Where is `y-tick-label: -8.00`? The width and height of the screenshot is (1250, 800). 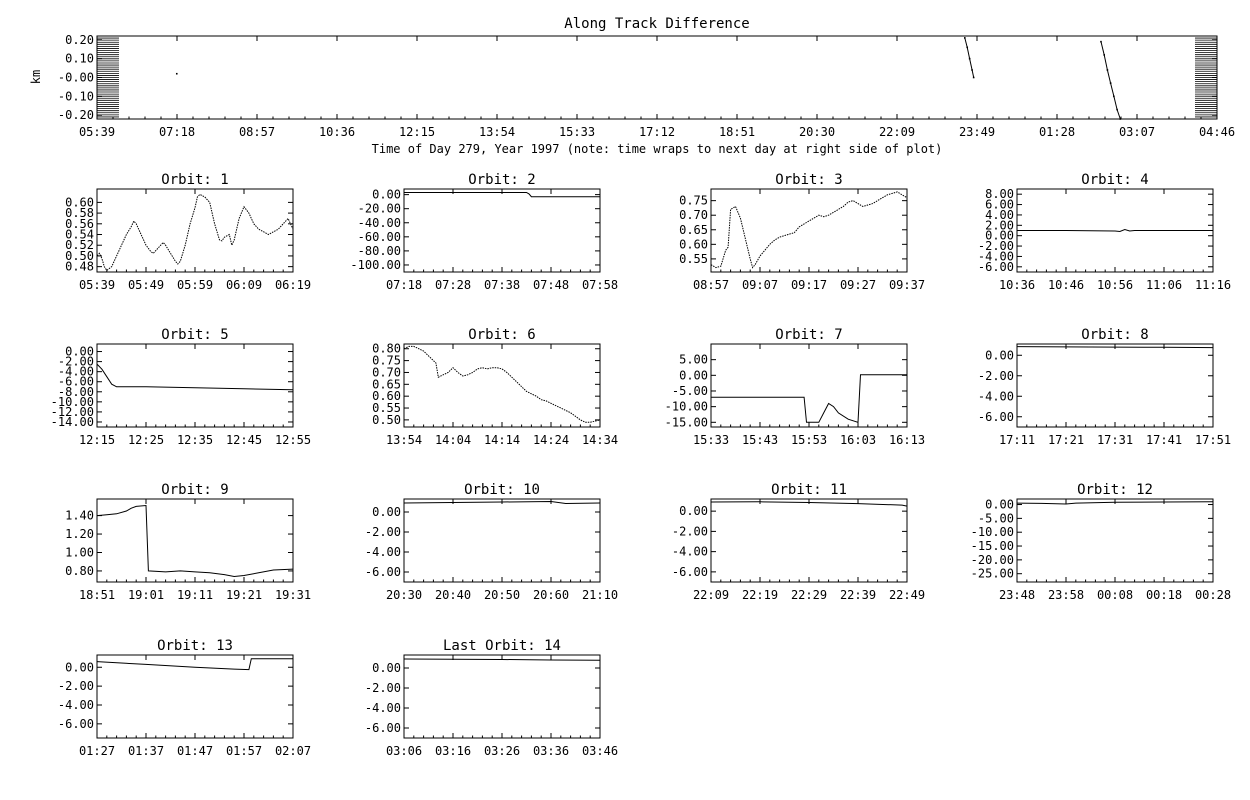
y-tick-label: -8.00 is located at coordinates (76, 392).